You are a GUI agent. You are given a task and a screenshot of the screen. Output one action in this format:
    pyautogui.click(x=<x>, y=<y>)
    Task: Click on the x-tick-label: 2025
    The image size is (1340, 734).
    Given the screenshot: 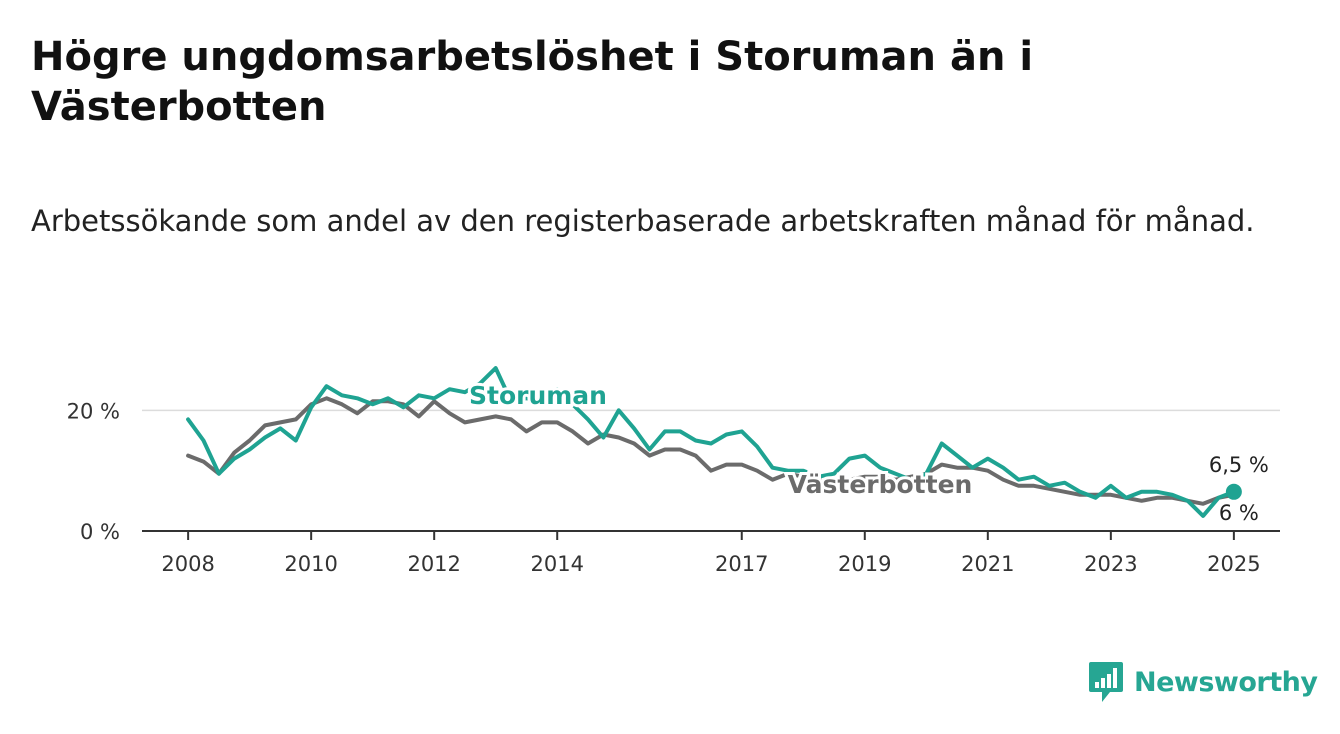 What is the action you would take?
    pyautogui.click(x=1233, y=564)
    